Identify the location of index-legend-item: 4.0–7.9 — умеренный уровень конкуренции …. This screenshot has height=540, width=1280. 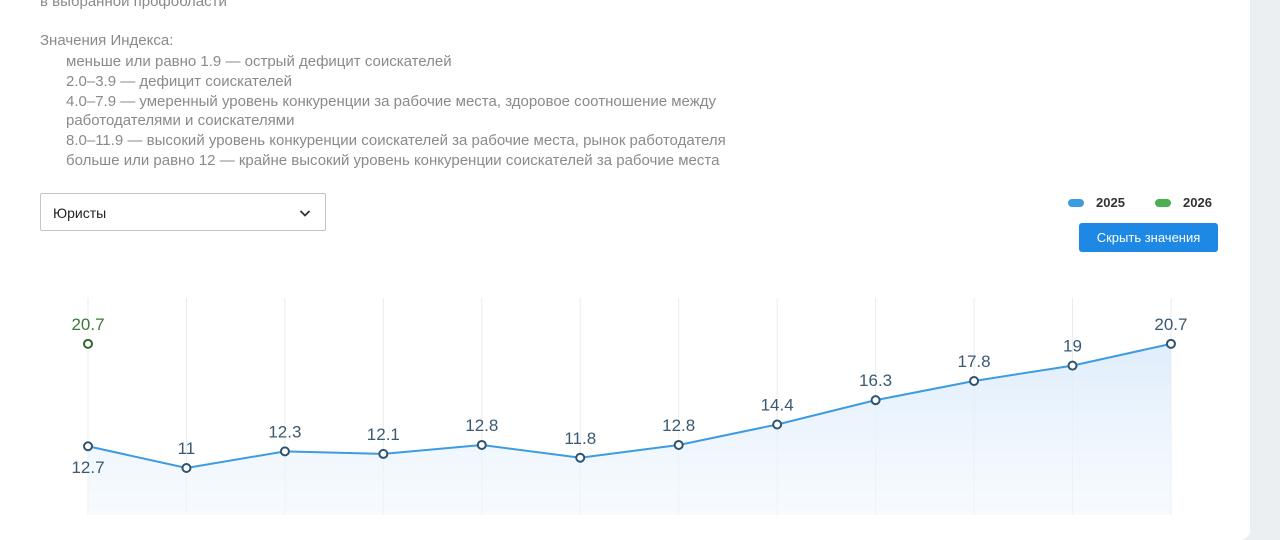
(391, 101).